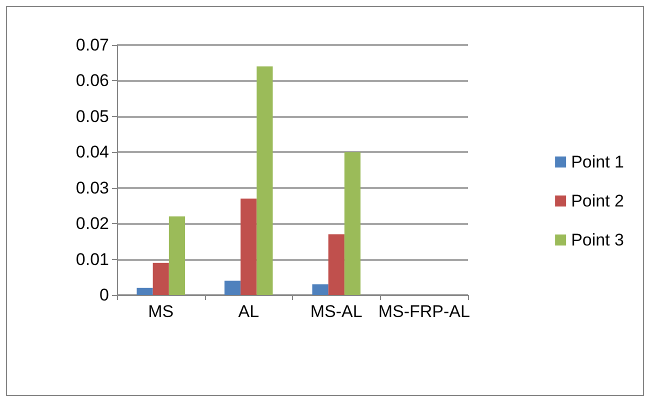 This screenshot has height=403, width=652. I want to click on y-tick-label: 0.05, so click(92, 116).